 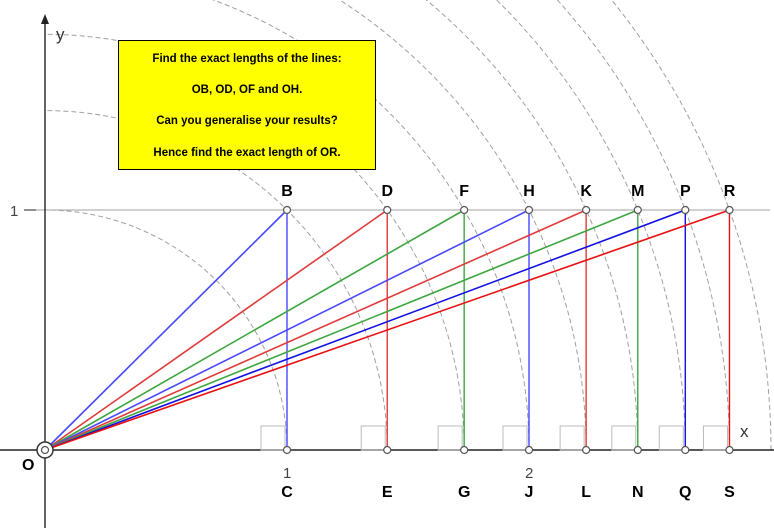 I want to click on label-L: L, so click(x=586, y=492).